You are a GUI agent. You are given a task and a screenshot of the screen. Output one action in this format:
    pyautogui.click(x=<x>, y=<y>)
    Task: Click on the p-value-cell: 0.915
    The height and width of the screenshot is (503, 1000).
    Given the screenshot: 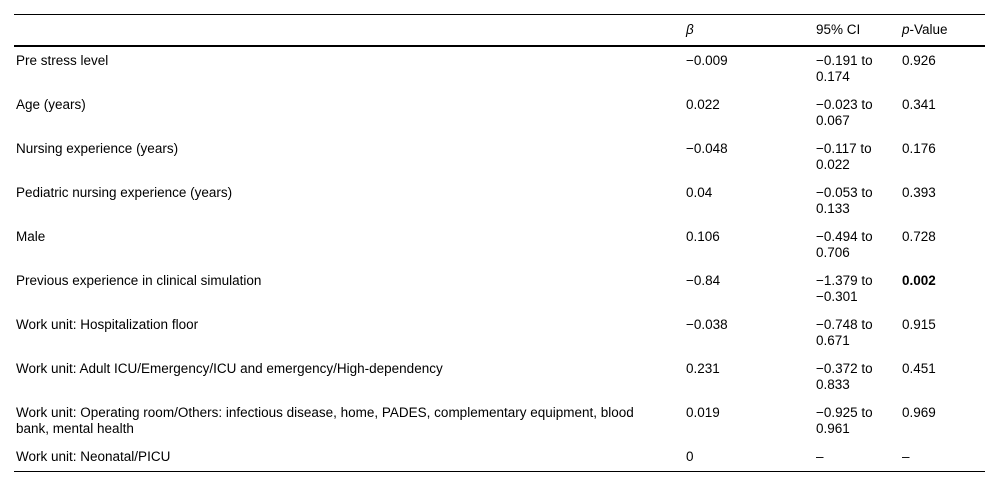 What is the action you would take?
    pyautogui.click(x=919, y=324)
    